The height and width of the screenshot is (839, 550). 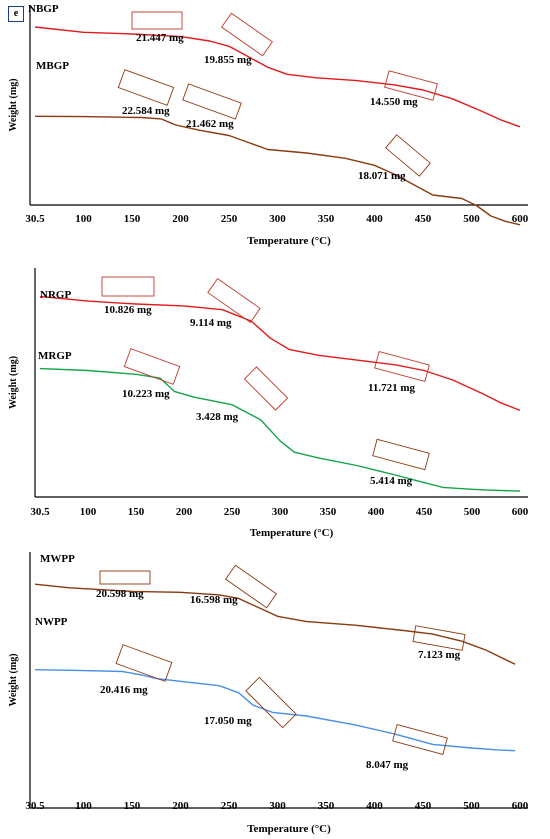 What do you see at coordinates (439, 655) in the screenshot?
I see `weight-annotation: 7.123 mg` at bounding box center [439, 655].